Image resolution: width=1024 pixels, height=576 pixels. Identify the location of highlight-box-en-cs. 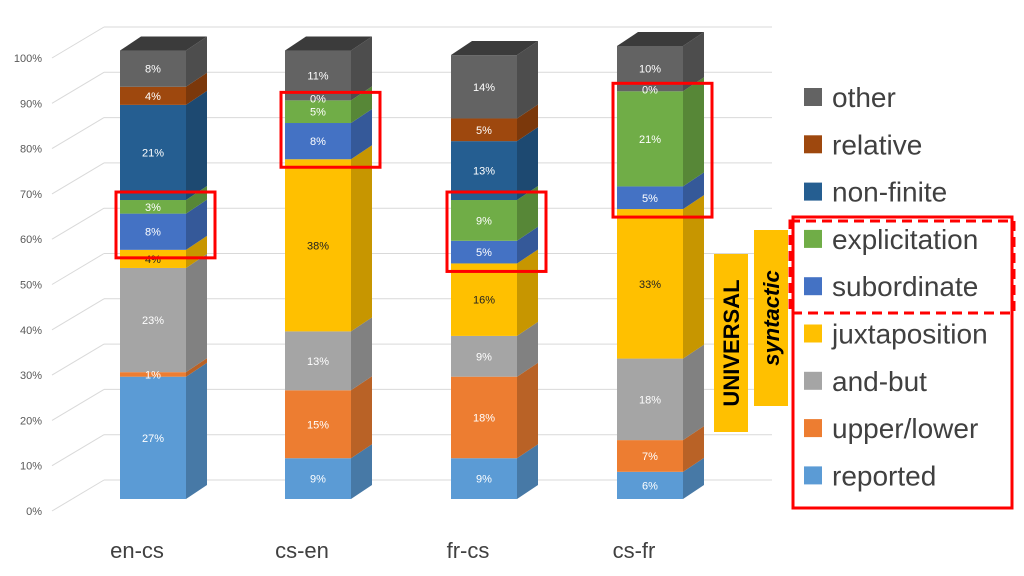
(165, 225).